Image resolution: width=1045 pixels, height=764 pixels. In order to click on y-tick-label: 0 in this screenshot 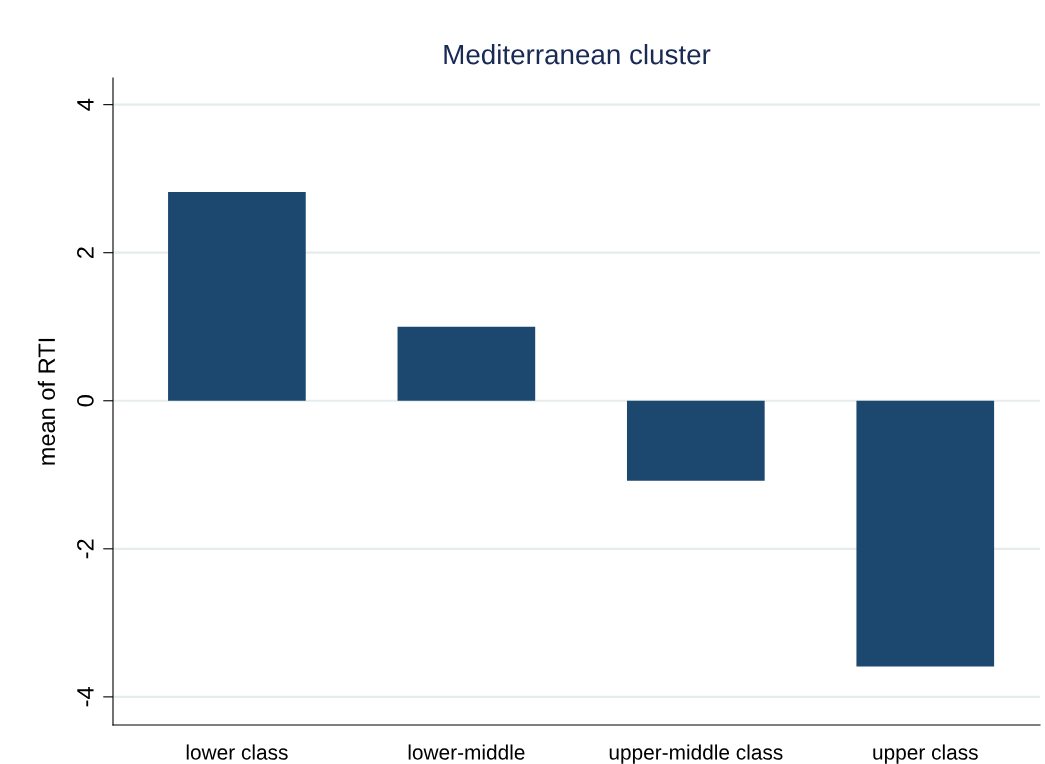, I will do `click(85, 401)`.